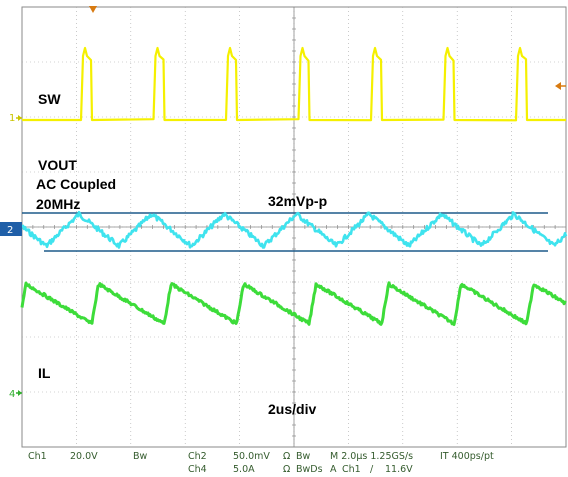  What do you see at coordinates (15, 118) in the screenshot?
I see `ch1-ground-marker: 1` at bounding box center [15, 118].